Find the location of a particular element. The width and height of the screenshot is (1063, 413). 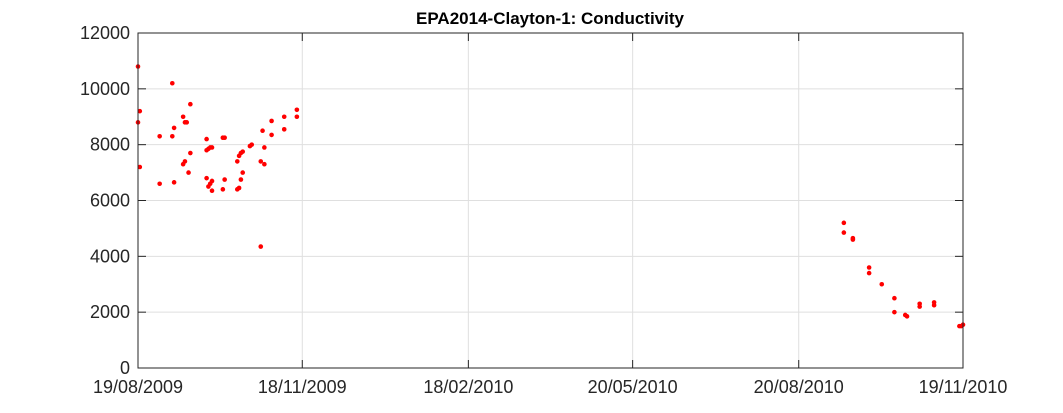

y-tick-label: 12000 is located at coordinates (105, 33).